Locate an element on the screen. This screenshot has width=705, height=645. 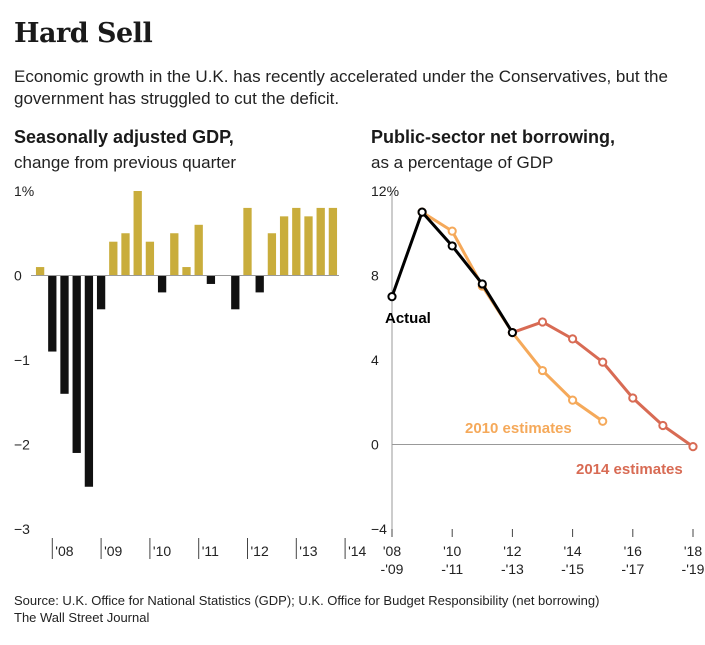
label-2014-estimates: 2014 estimates is located at coordinates (629, 469).